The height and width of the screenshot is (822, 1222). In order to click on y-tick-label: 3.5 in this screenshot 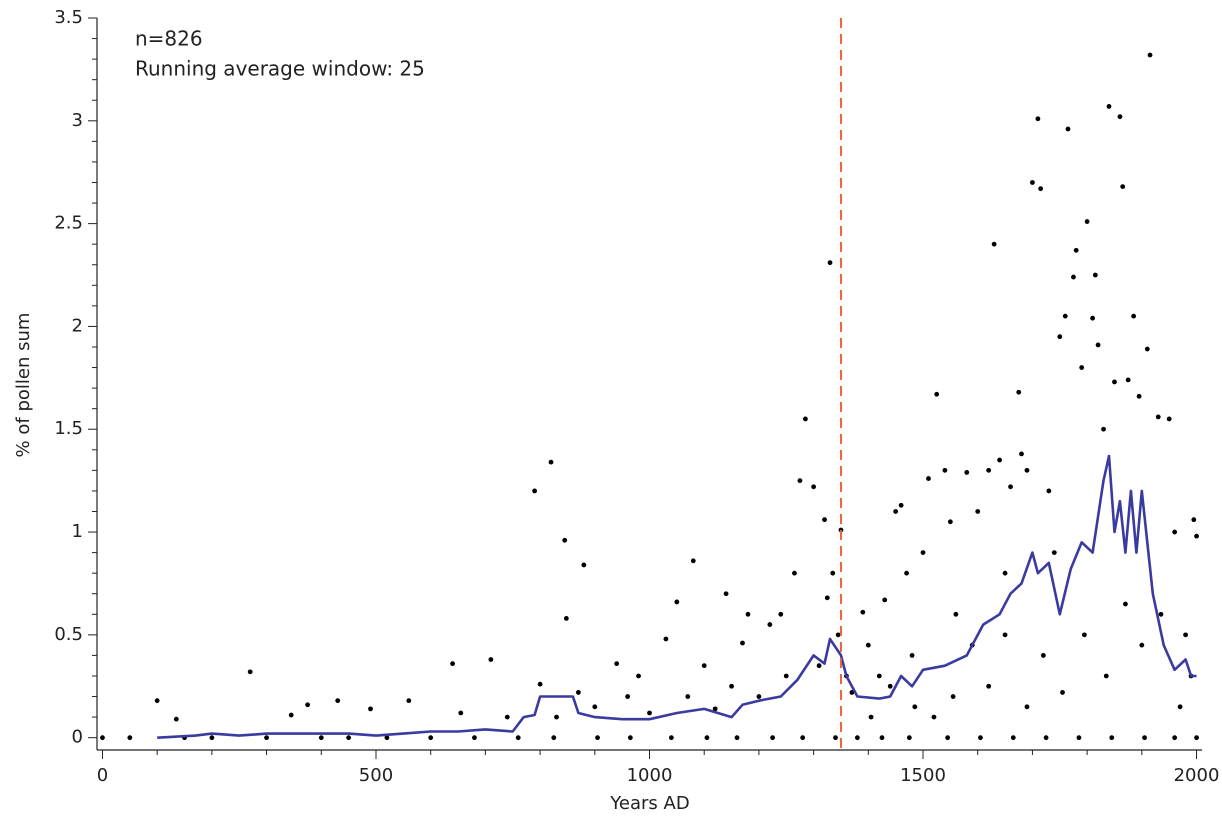, I will do `click(68, 17)`.